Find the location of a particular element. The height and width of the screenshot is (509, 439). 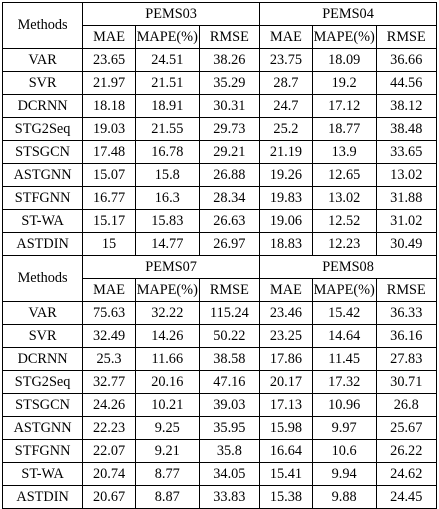

metric-value-cell: 17.86 is located at coordinates (286, 359).